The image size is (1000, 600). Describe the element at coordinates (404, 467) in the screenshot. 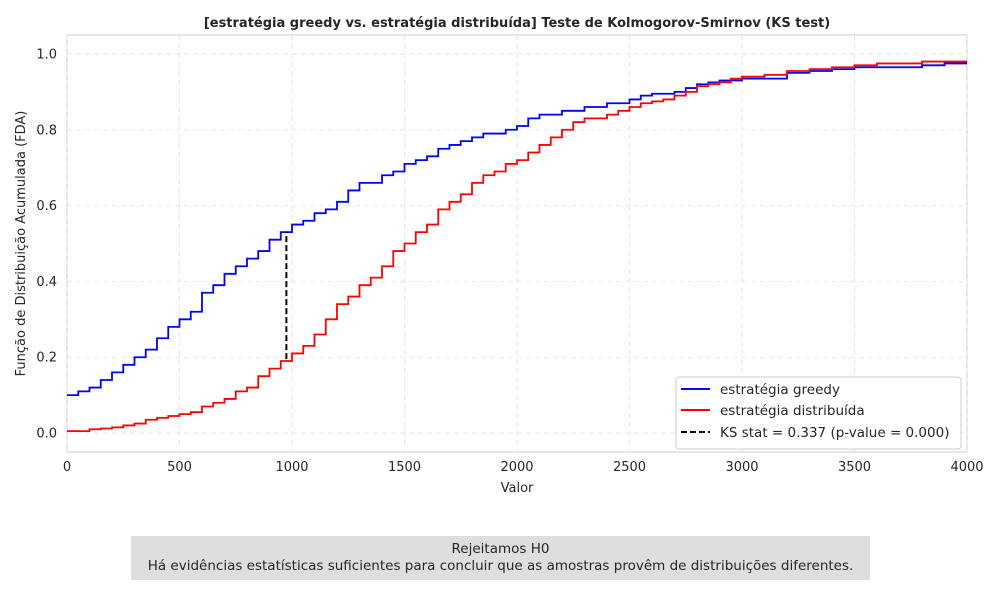

I see `x-tick-label: 1500` at that location.